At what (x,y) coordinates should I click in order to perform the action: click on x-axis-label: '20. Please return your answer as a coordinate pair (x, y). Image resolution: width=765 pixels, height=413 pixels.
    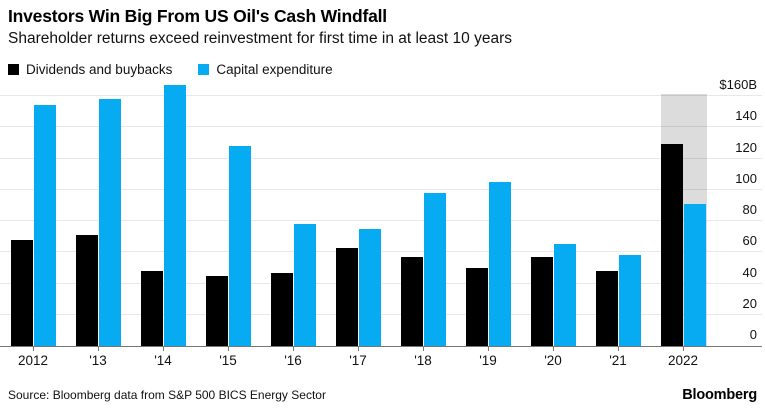
    Looking at the image, I should click on (553, 360).